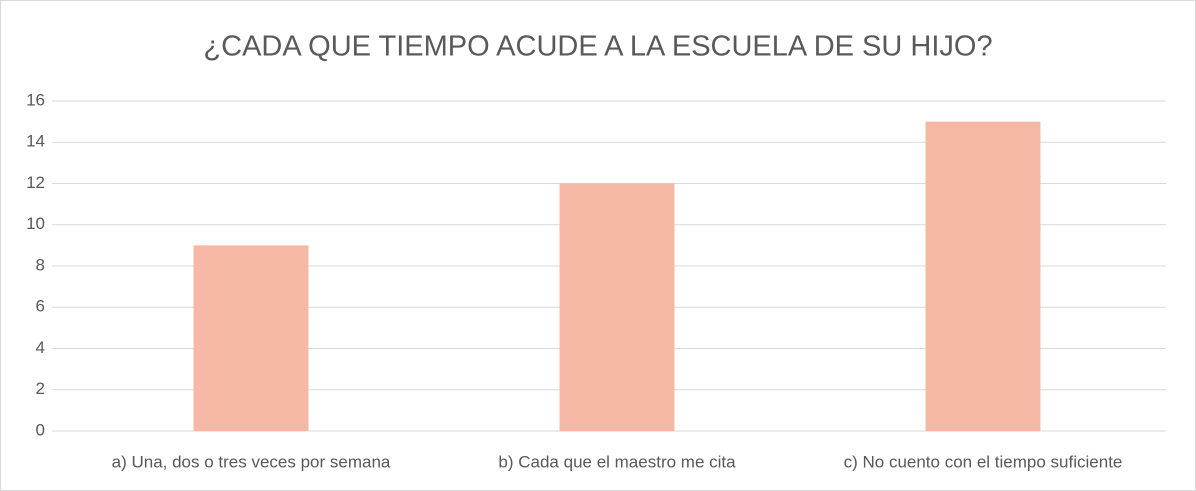  What do you see at coordinates (40, 264) in the screenshot?
I see `y-tick-label: 8` at bounding box center [40, 264].